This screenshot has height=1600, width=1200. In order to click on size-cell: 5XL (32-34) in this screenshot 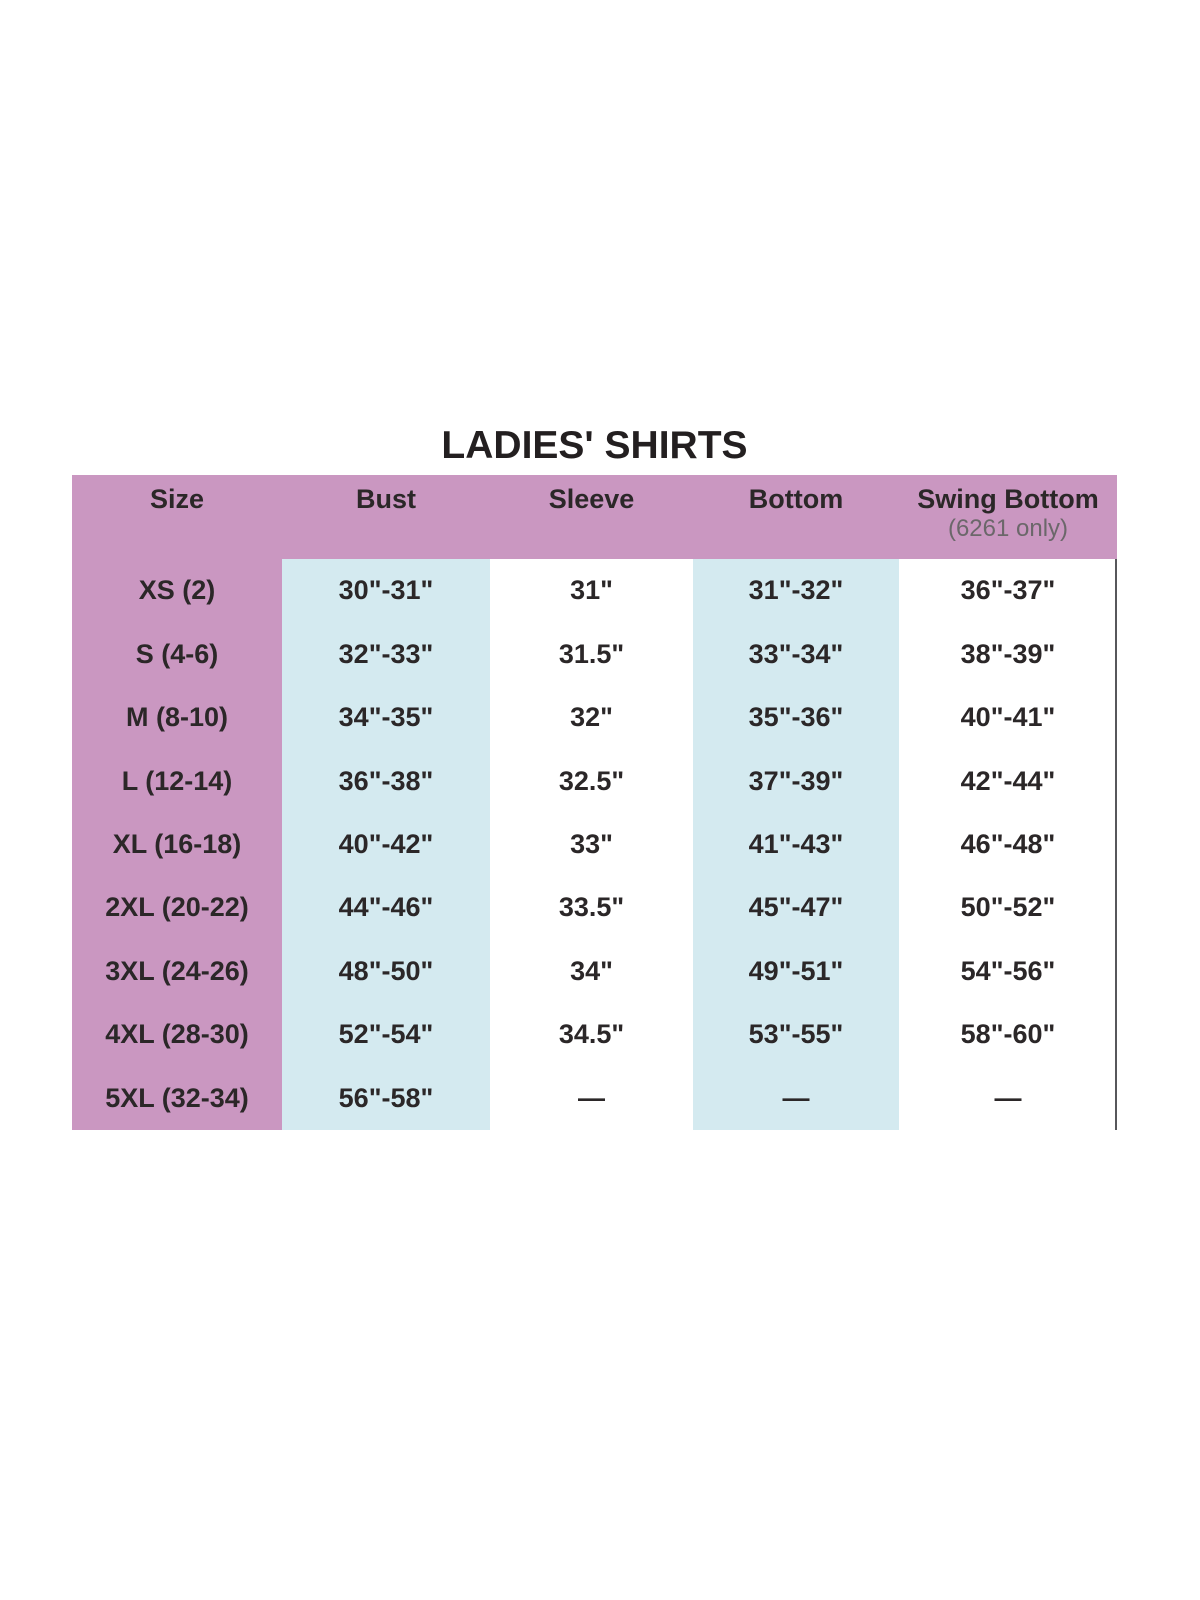, I will do `click(177, 1098)`.